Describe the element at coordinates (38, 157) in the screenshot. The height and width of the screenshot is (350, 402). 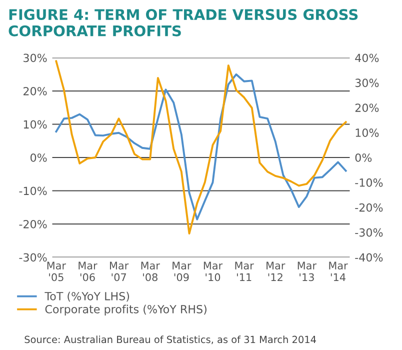
I see `y-tick-label: 0%` at that location.